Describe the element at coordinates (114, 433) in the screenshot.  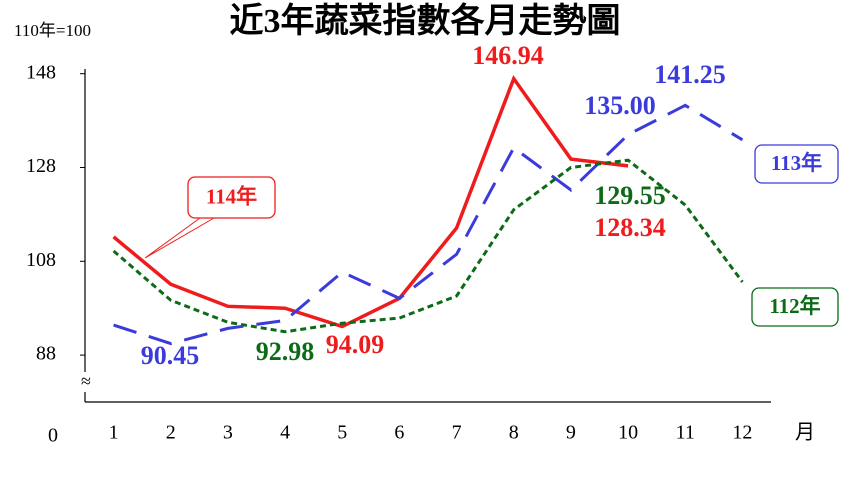
I see `x-tick-label: 1` at that location.